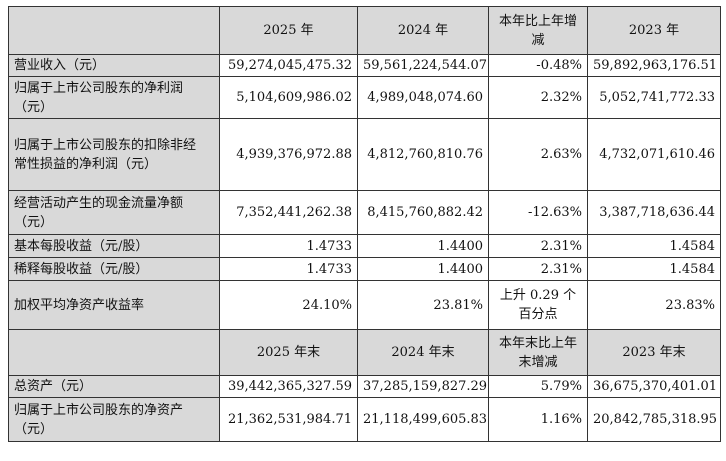 This screenshot has width=726, height=461. I want to click on cell-2023: 23.83%, so click(654, 305).